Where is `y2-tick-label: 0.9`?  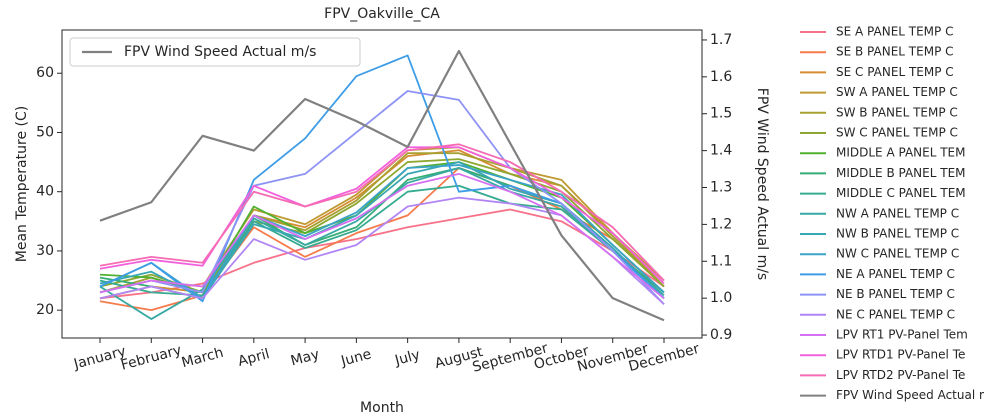
y2-tick-label: 0.9 is located at coordinates (721, 335).